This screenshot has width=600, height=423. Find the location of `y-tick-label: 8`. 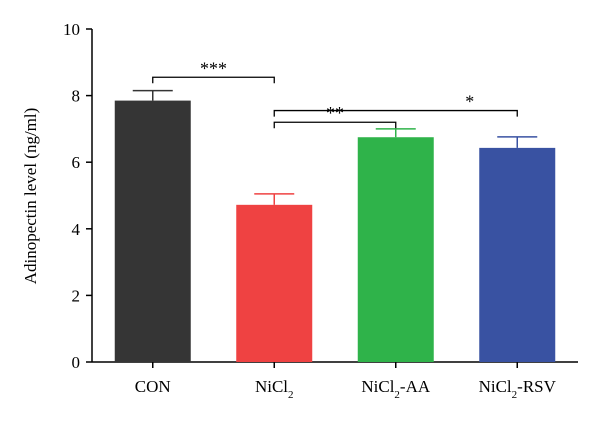

y-tick-label: 8 is located at coordinates (76, 96).